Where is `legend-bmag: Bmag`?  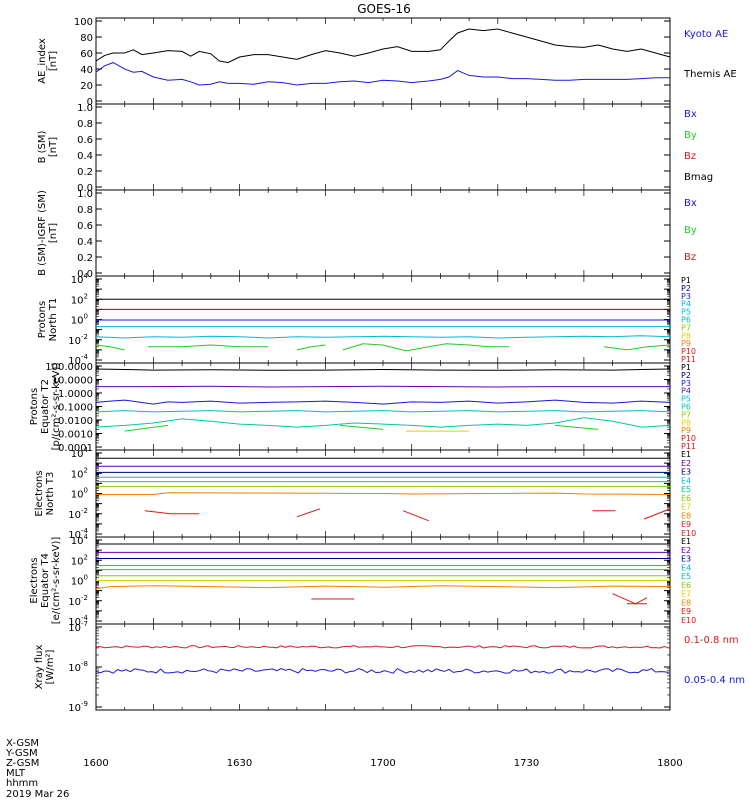 legend-bmag: Bmag is located at coordinates (698, 177).